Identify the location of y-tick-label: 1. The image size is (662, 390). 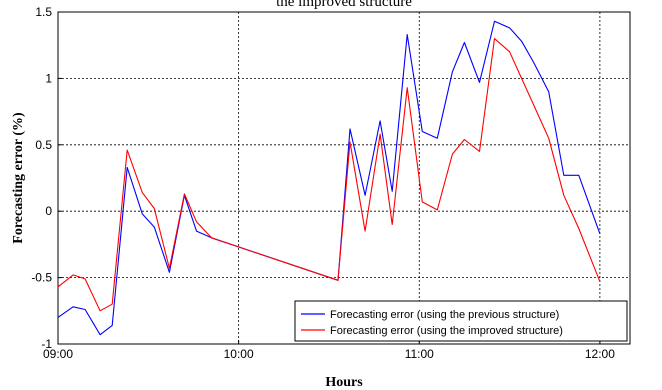
(48, 78).